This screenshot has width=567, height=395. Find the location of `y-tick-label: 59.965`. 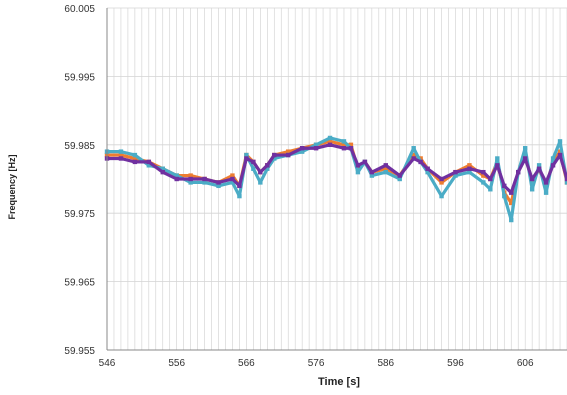

y-tick-label: 59.965 is located at coordinates (79, 283).